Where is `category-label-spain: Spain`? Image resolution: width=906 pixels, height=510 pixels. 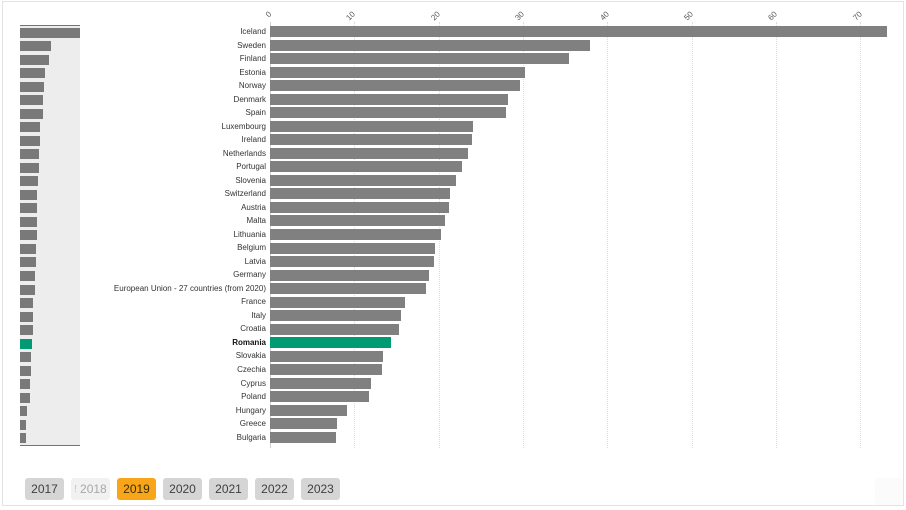 category-label-spain: Spain is located at coordinates (255, 113).